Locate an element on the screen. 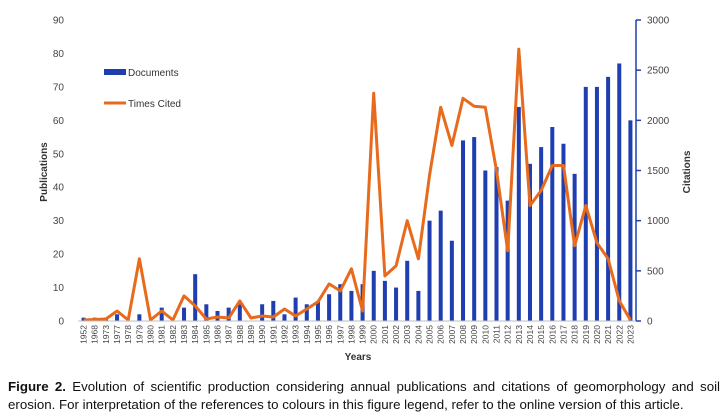 This screenshot has width=726, height=419. x-tick-label: 2000 is located at coordinates (374, 334).